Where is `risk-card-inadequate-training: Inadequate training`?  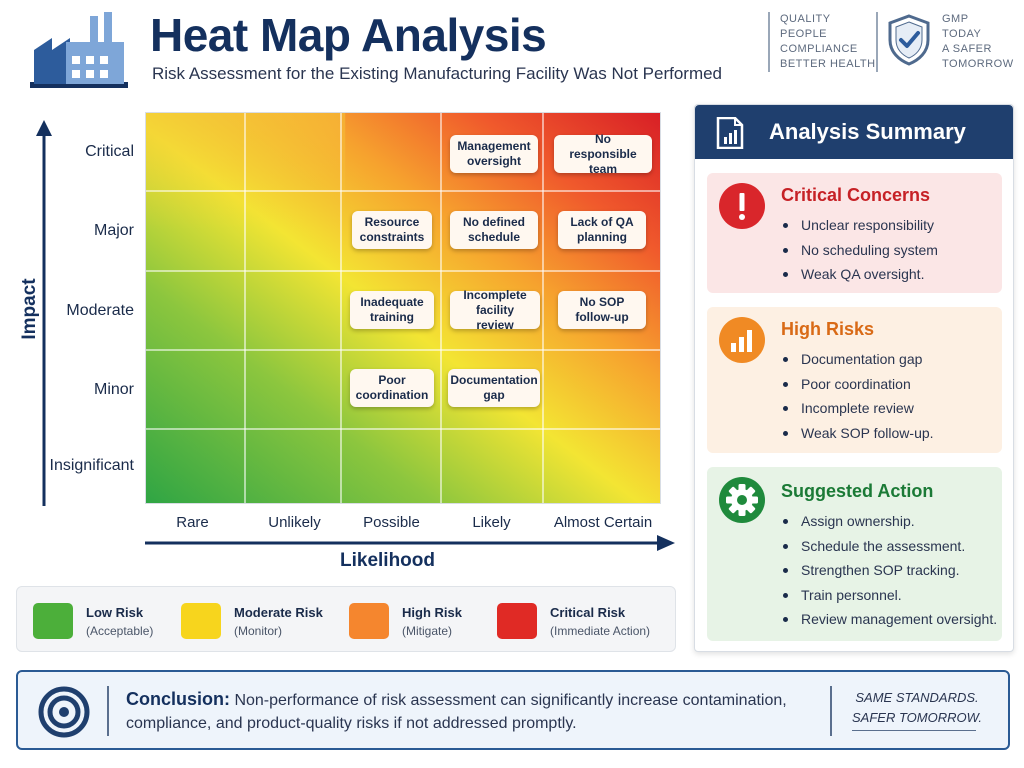 risk-card-inadequate-training: Inadequate training is located at coordinates (392, 310).